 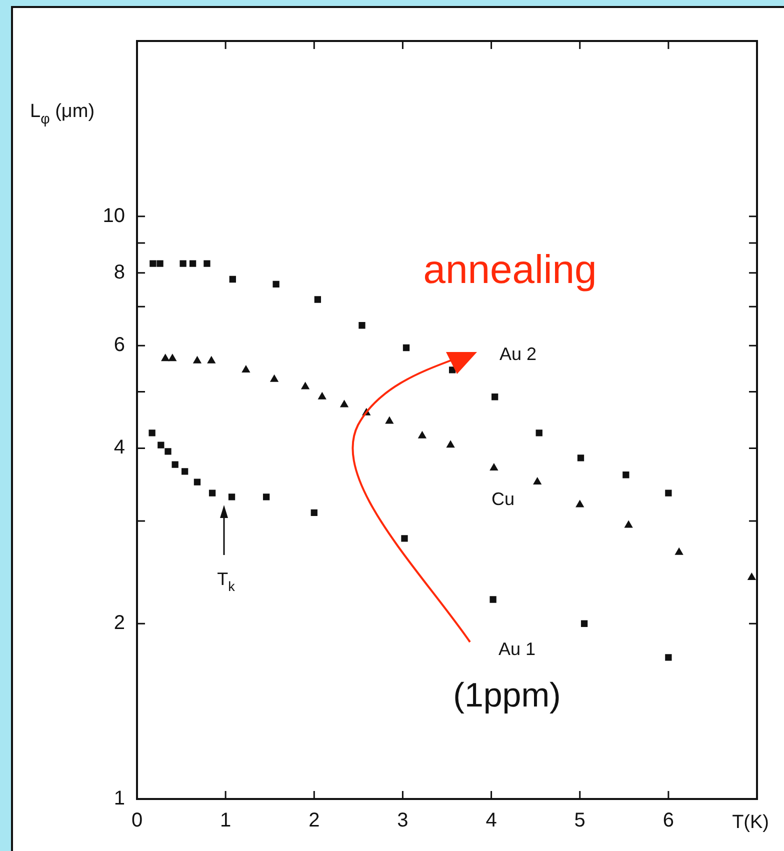 I want to click on text: Au 1, so click(x=517, y=648).